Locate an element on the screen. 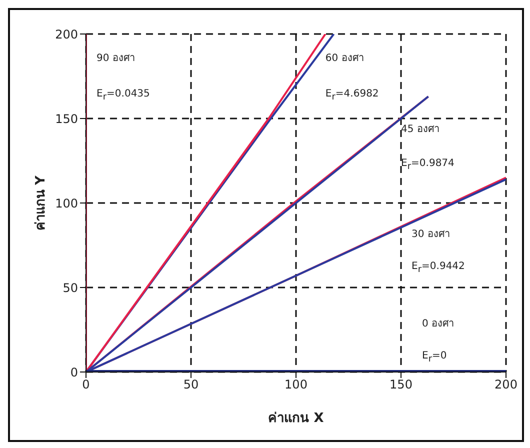 The image size is (530, 448). annotation: 45 องศา is located at coordinates (420, 130).